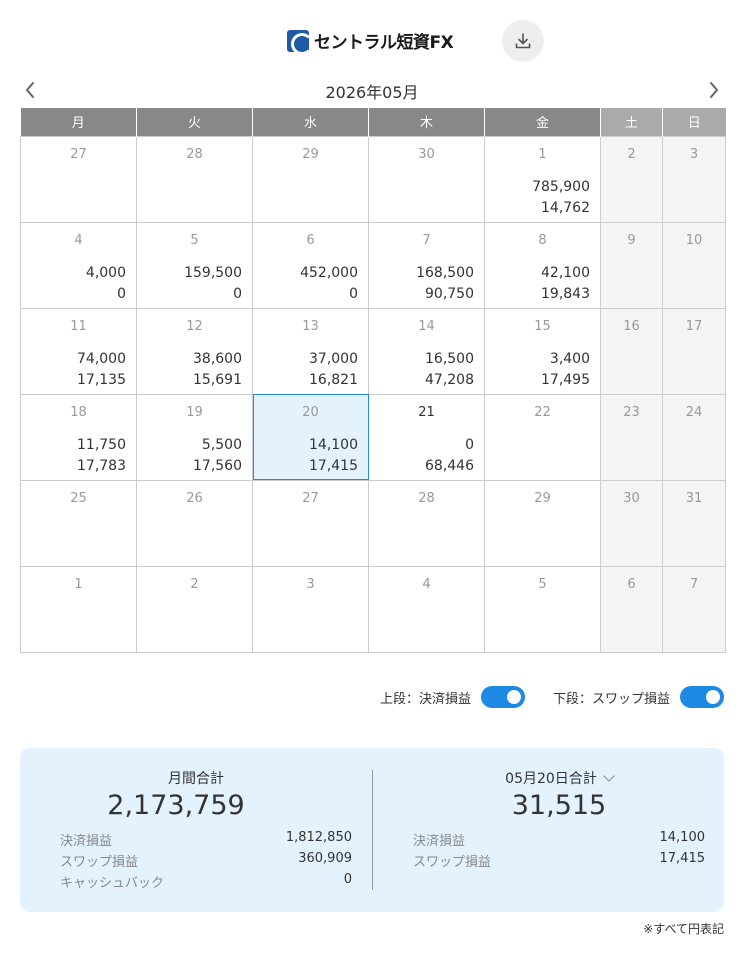 Image resolution: width=744 pixels, height=957 pixels. Describe the element at coordinates (542, 609) in the screenshot. I see `calendar-day-cell: 5` at that location.